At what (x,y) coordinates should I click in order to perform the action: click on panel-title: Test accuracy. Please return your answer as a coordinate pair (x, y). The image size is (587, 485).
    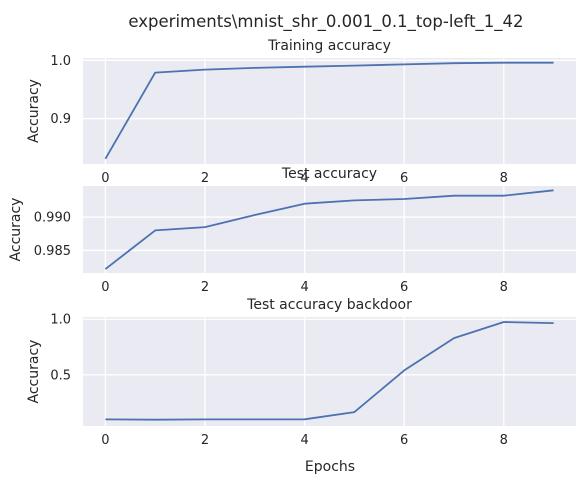
    Looking at the image, I should click on (329, 174).